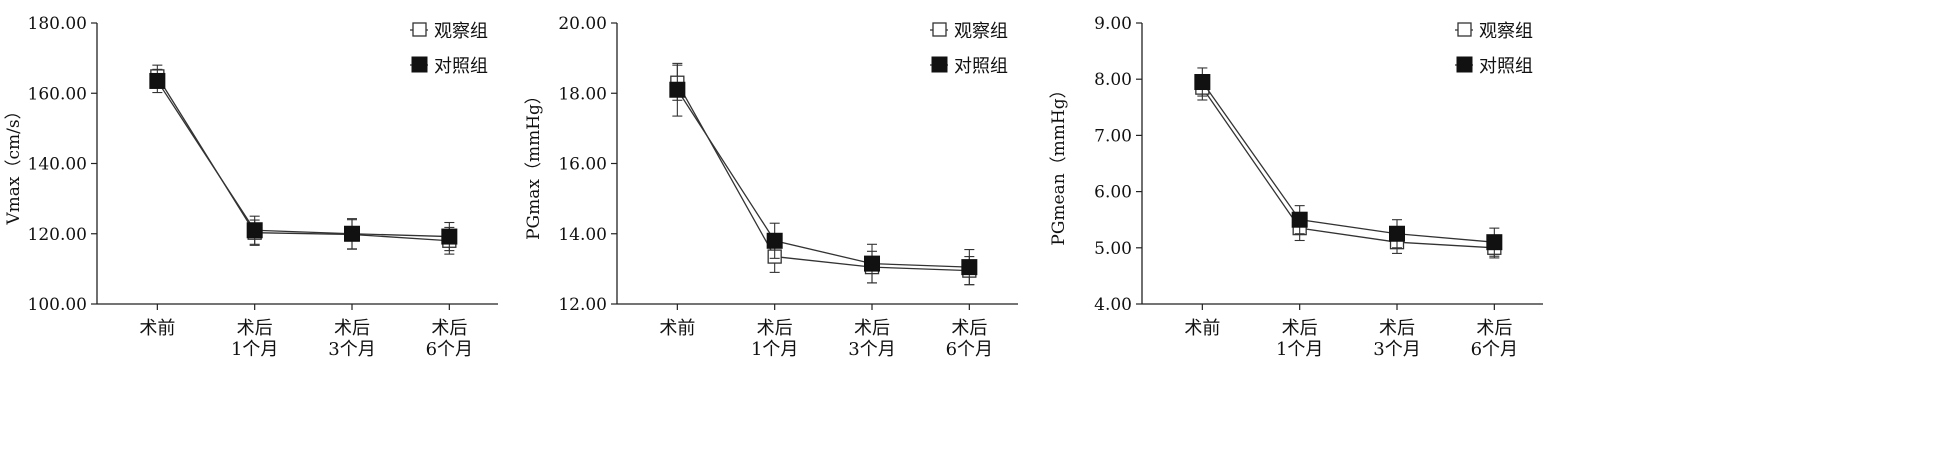 The height and width of the screenshot is (451, 1954). What do you see at coordinates (57, 24) in the screenshot?
I see `y-tick-label: 180.00` at bounding box center [57, 24].